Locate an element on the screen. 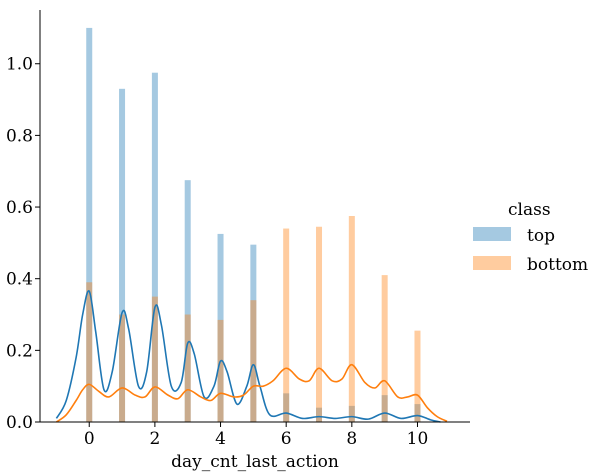  x-tick-label: 4 is located at coordinates (220, 439).